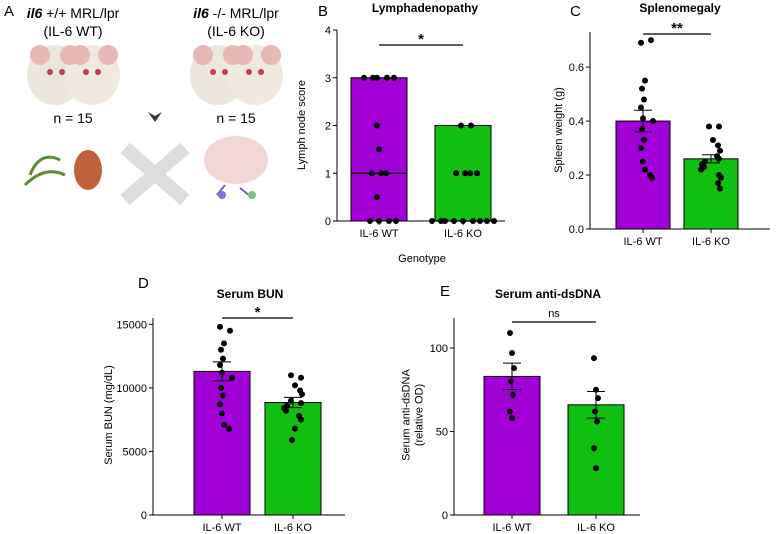 The width and height of the screenshot is (784, 534). Describe the element at coordinates (559, 130) in the screenshot. I see `y-axis-label: Spleen weight (g)` at that location.